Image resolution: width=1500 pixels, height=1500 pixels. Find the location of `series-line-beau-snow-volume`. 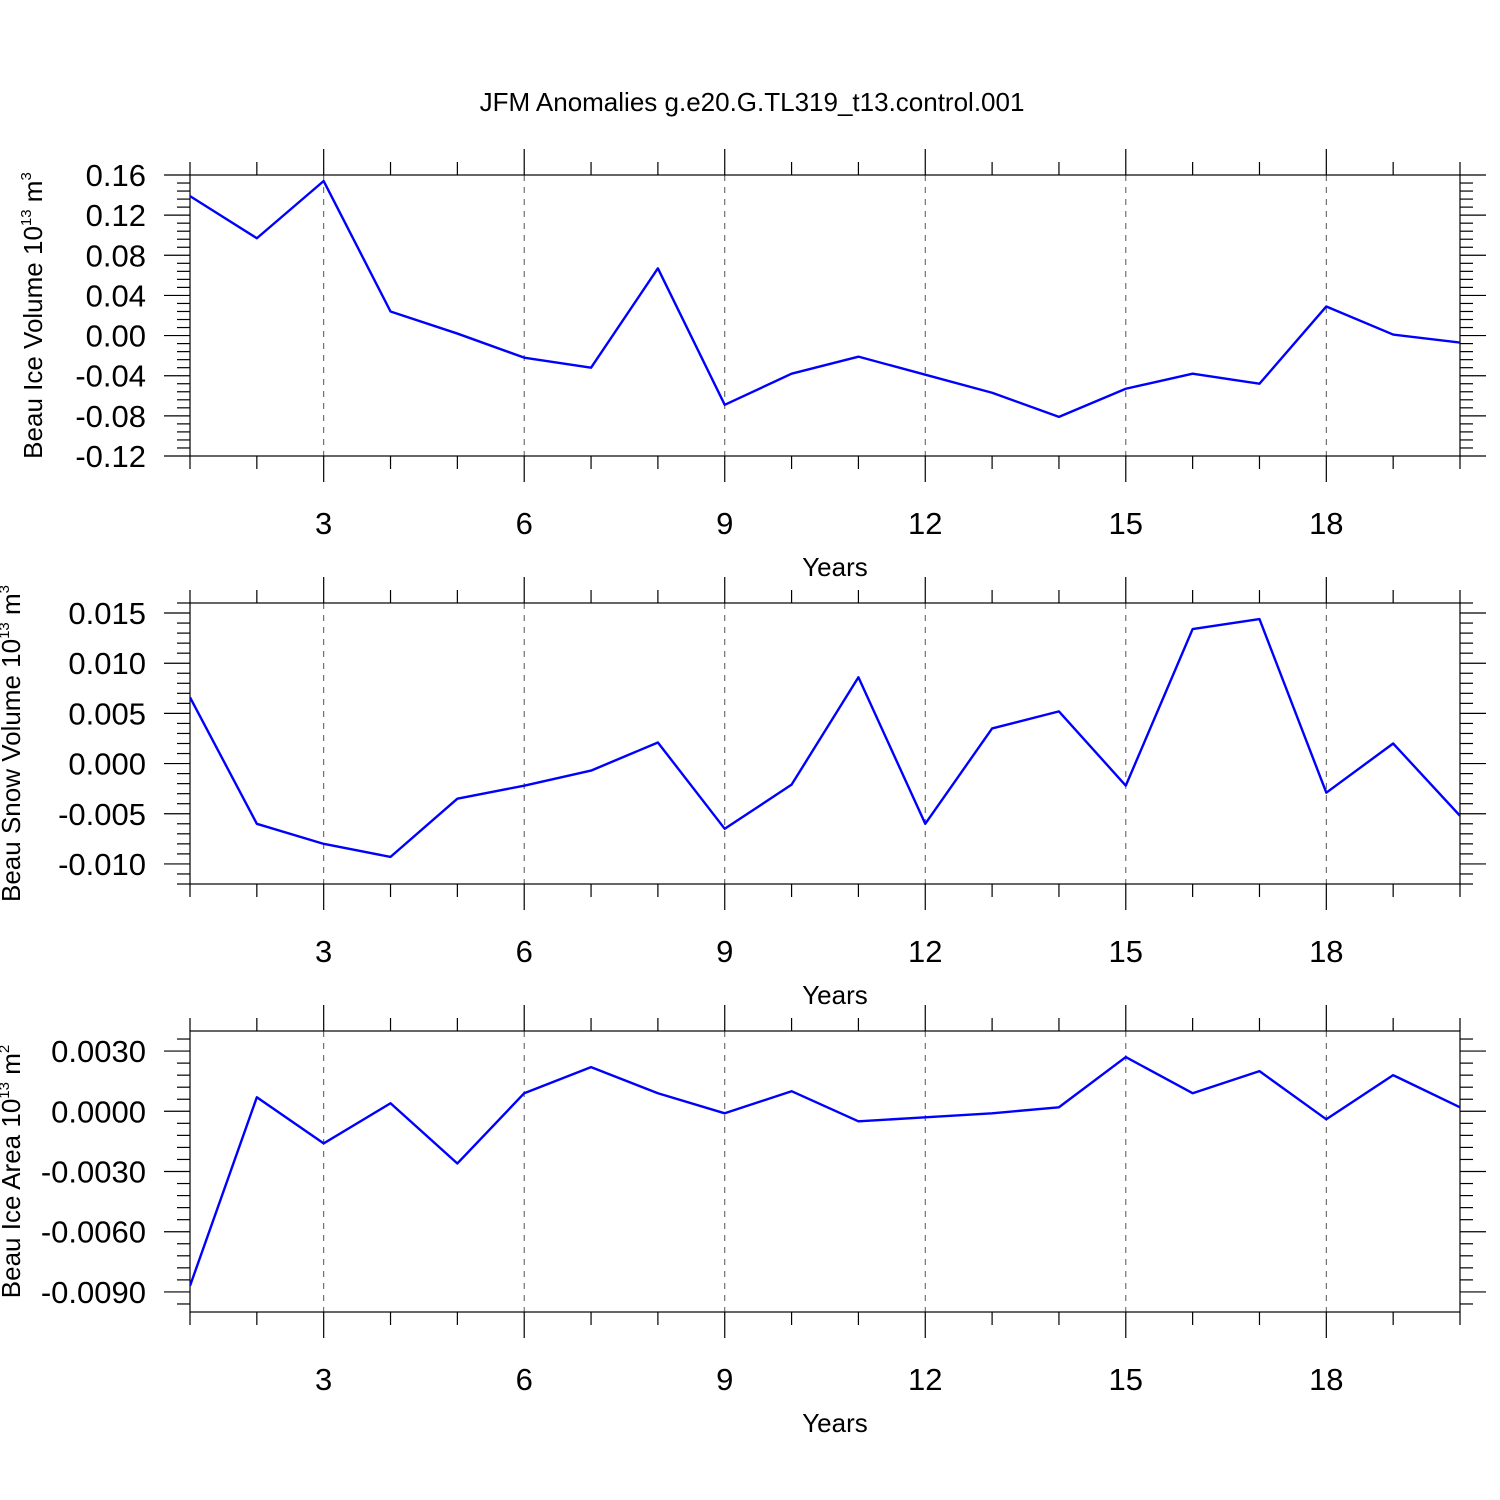

series-line-beau-snow-volume is located at coordinates (825, 738).